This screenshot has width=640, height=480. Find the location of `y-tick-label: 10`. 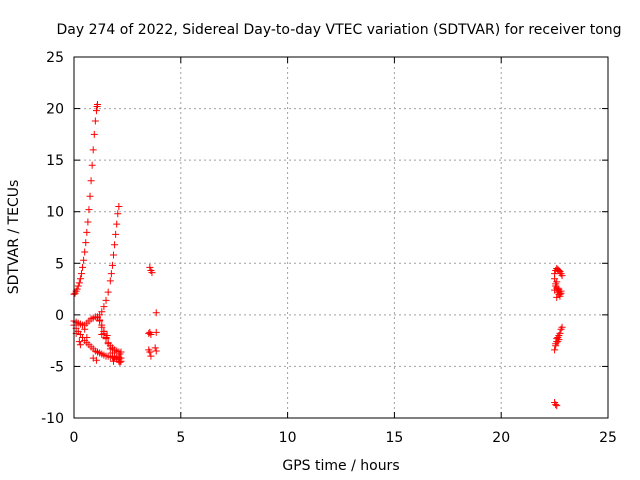

y-tick-label: 10 is located at coordinates (55, 213).